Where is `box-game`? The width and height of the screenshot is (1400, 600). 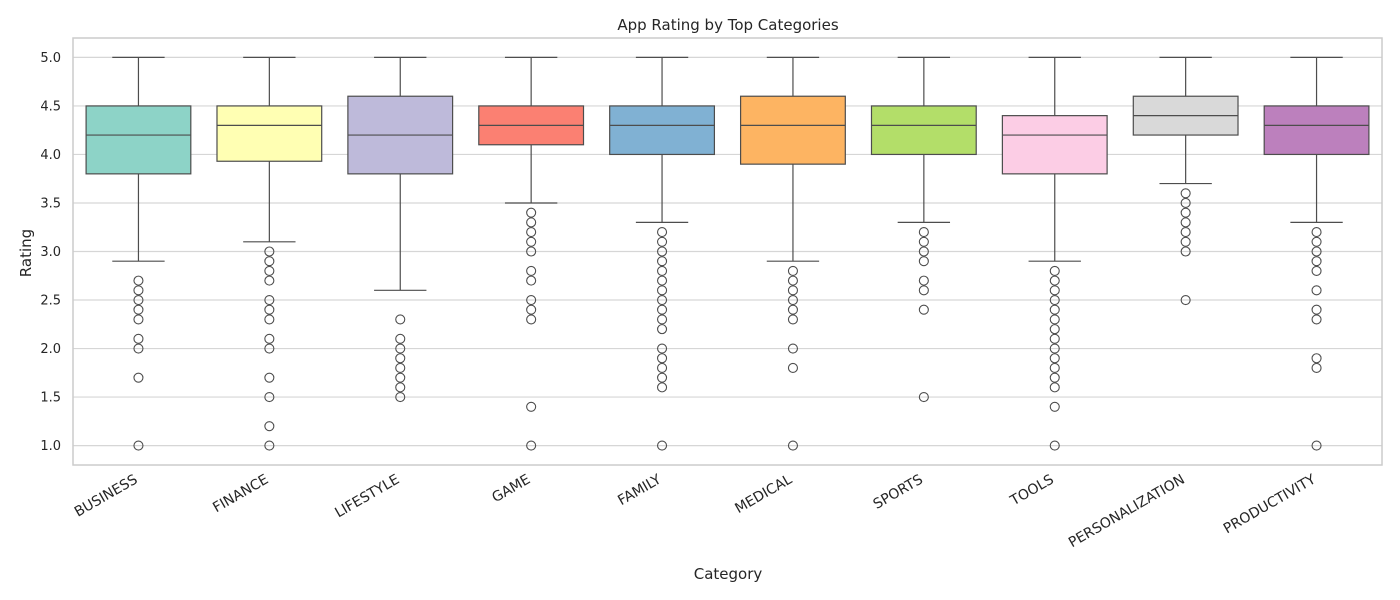 box-game is located at coordinates (531, 253).